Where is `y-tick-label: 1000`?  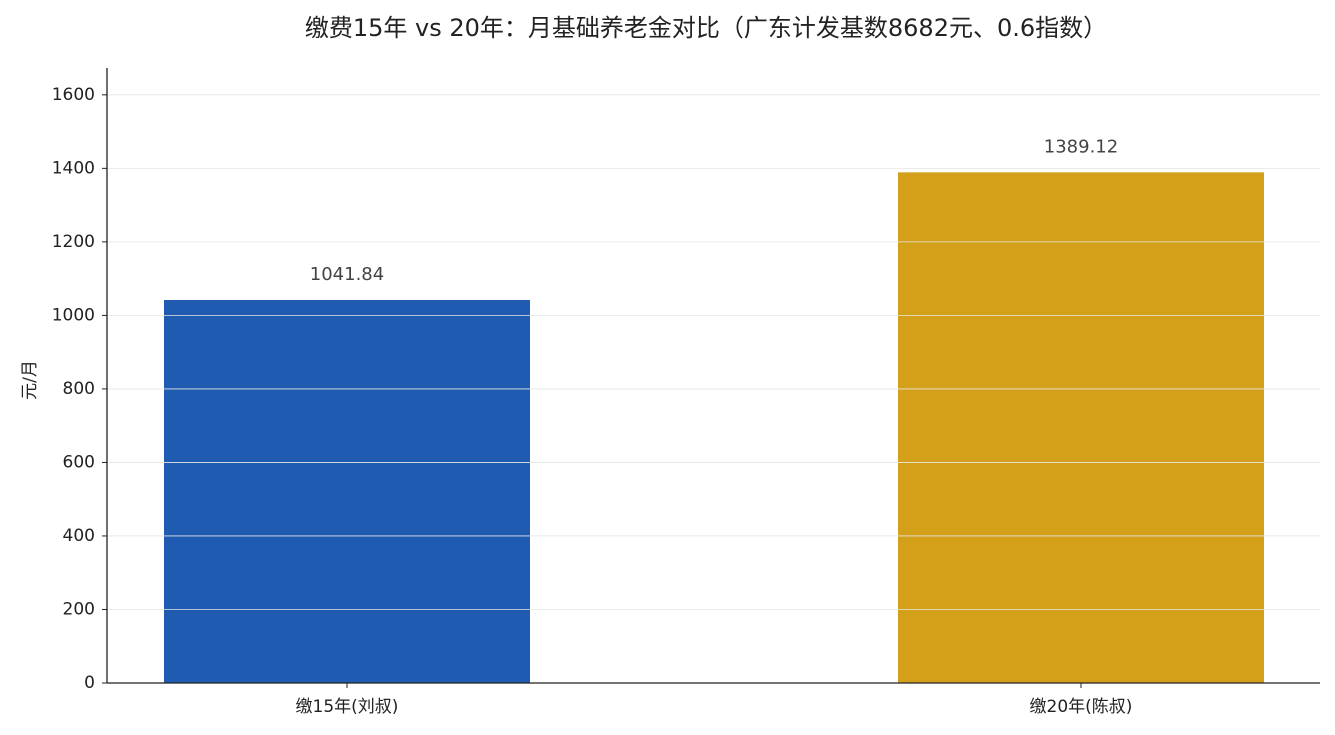 y-tick-label: 1000 is located at coordinates (73, 315).